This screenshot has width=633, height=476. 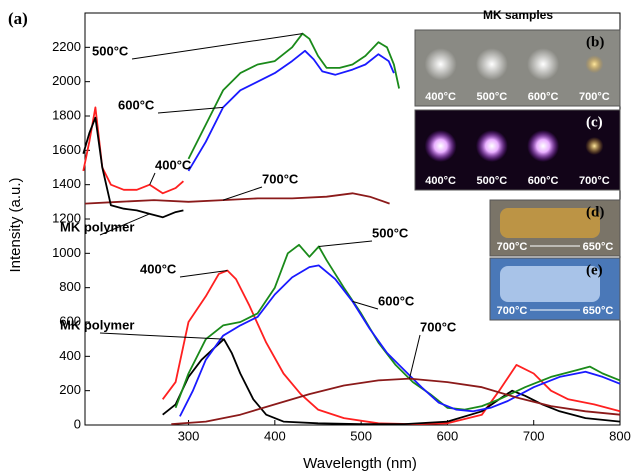 What do you see at coordinates (66, 183) in the screenshot?
I see `y-tick-label: 1400` at bounding box center [66, 183].